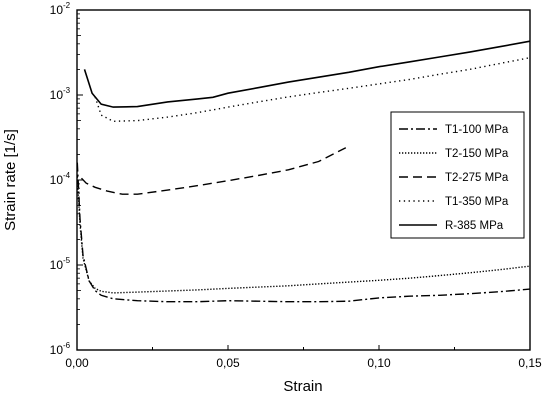 This screenshot has width=550, height=409. I want to click on y-tick-exponent: -6, so click(67, 345).